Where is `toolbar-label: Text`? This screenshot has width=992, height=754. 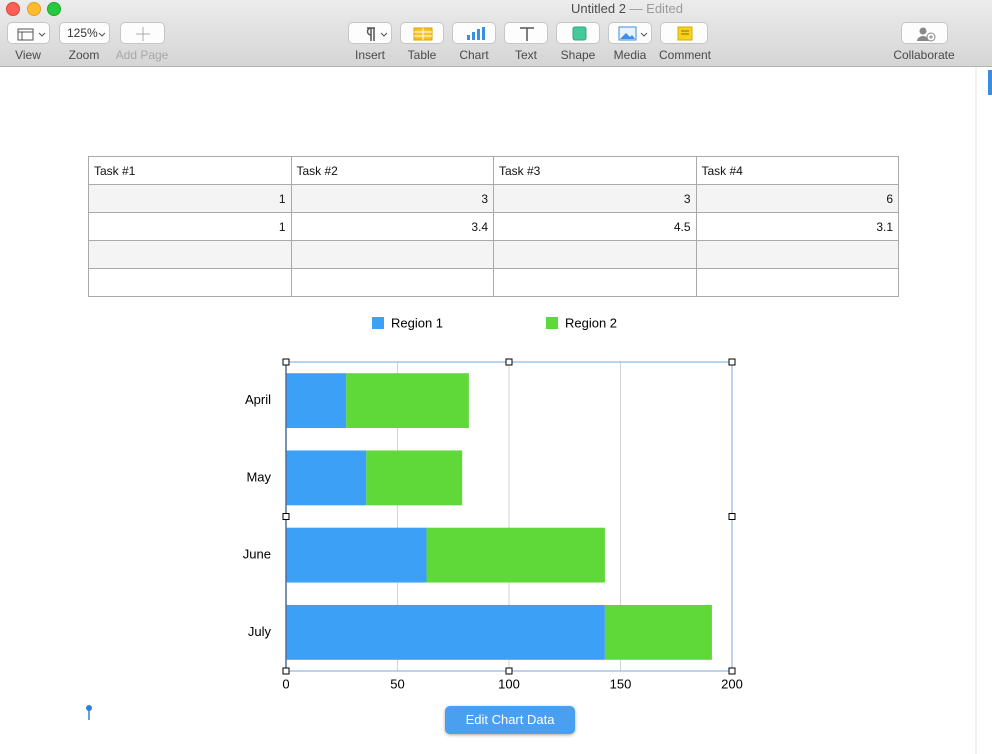 toolbar-label: Text is located at coordinates (526, 55).